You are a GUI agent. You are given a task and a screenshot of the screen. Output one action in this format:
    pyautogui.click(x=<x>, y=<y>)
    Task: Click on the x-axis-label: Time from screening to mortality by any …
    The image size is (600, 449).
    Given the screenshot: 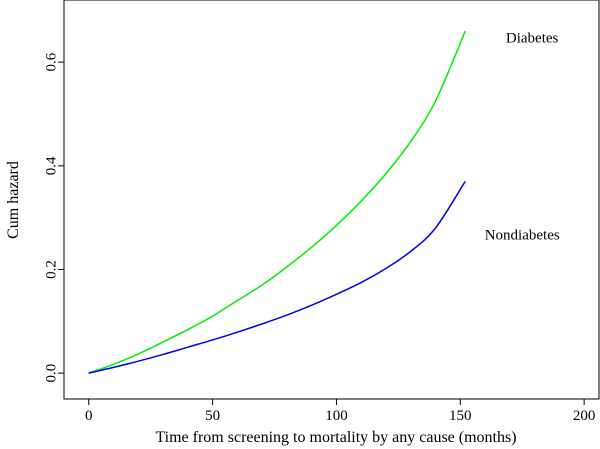 What is the action you would take?
    pyautogui.click(x=335, y=437)
    